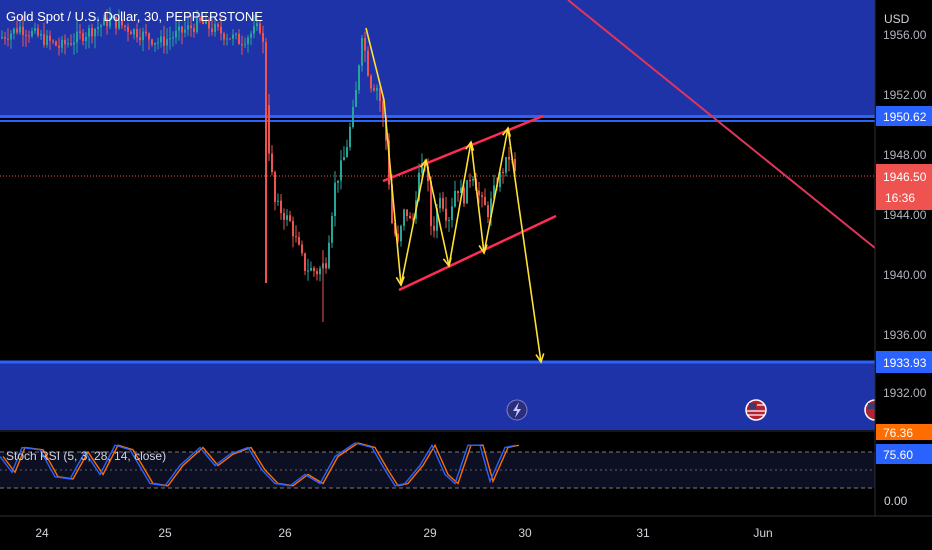 The width and height of the screenshot is (932, 550). Describe the element at coordinates (900, 198) in the screenshot. I see `bar-countdown-label: 16:36` at that location.